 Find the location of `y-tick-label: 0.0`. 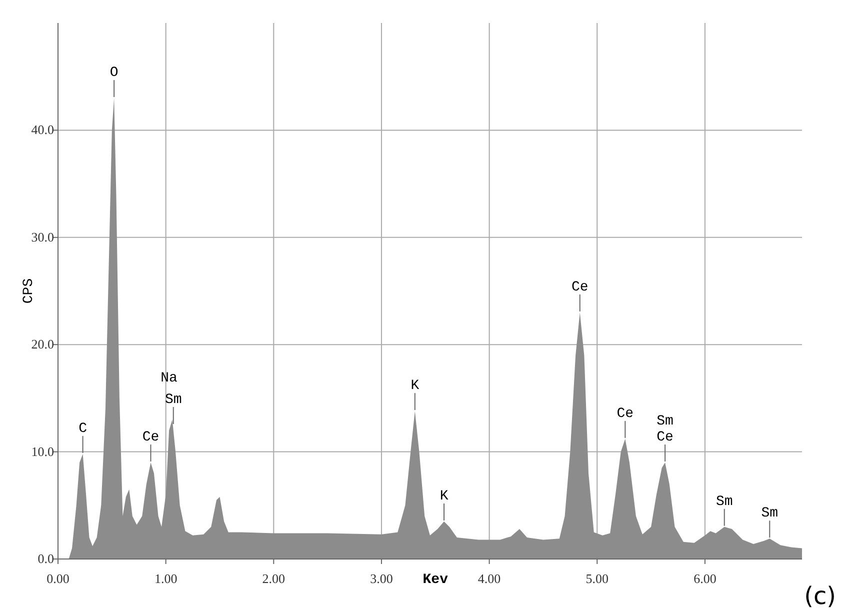

y-tick-label: 0.0 is located at coordinates (46, 558).